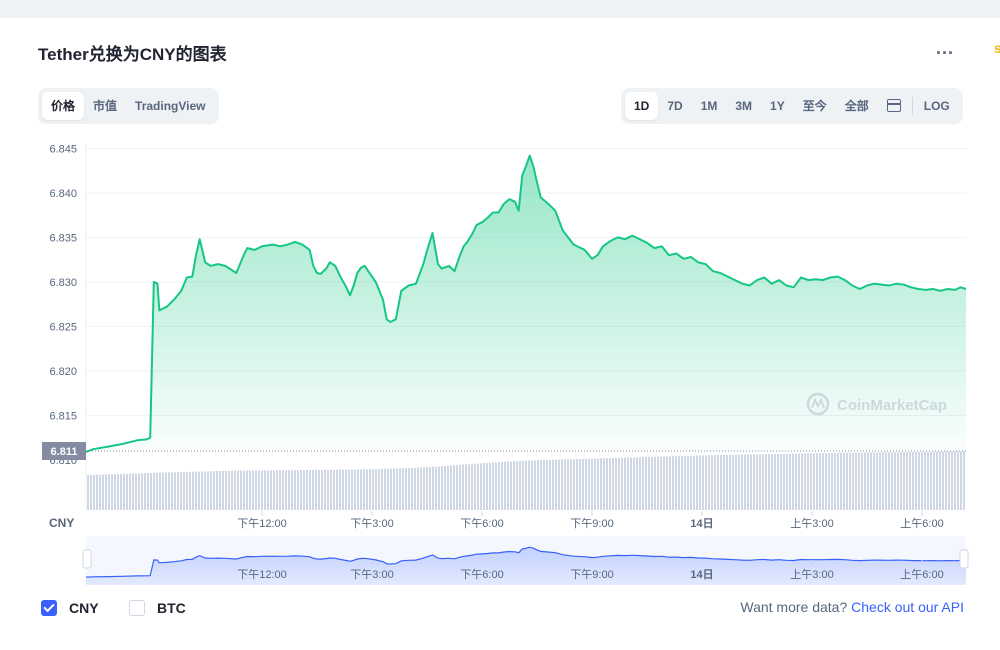  Describe the element at coordinates (964, 559) in the screenshot. I see `navigator-right-handle` at that location.